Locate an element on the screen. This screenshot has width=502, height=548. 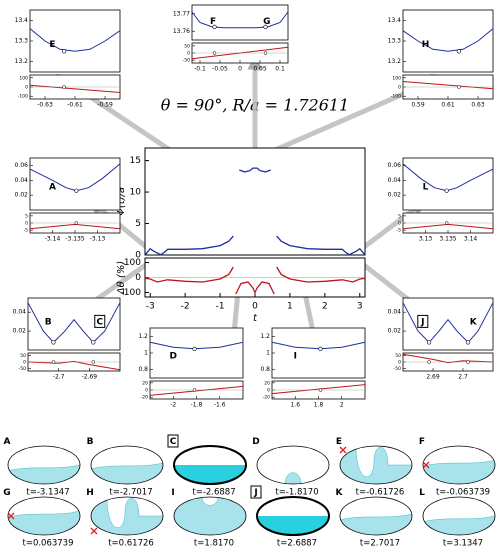
y-tick-label: 13.2 is located at coordinates (22, 61).